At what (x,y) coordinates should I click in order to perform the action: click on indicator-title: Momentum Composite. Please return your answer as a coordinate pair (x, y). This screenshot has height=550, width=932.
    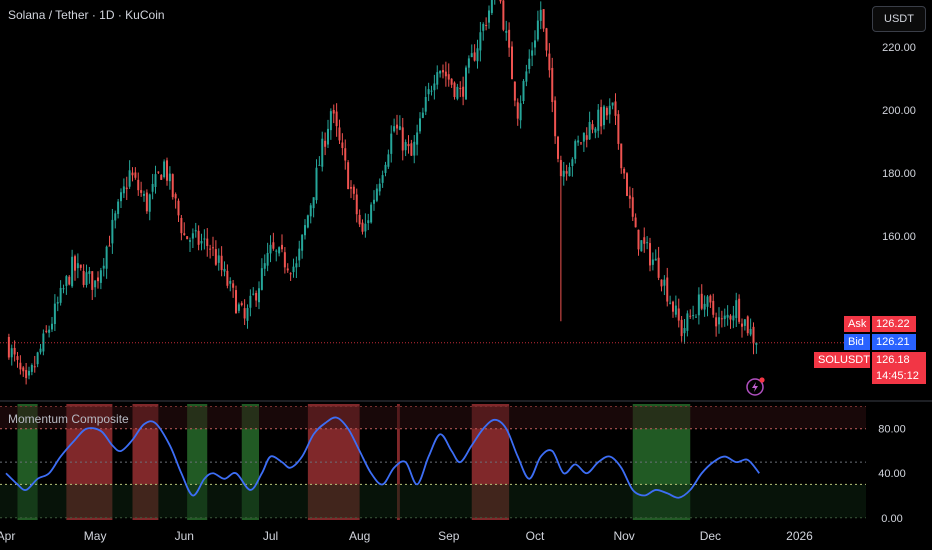
    Looking at the image, I should click on (68, 419).